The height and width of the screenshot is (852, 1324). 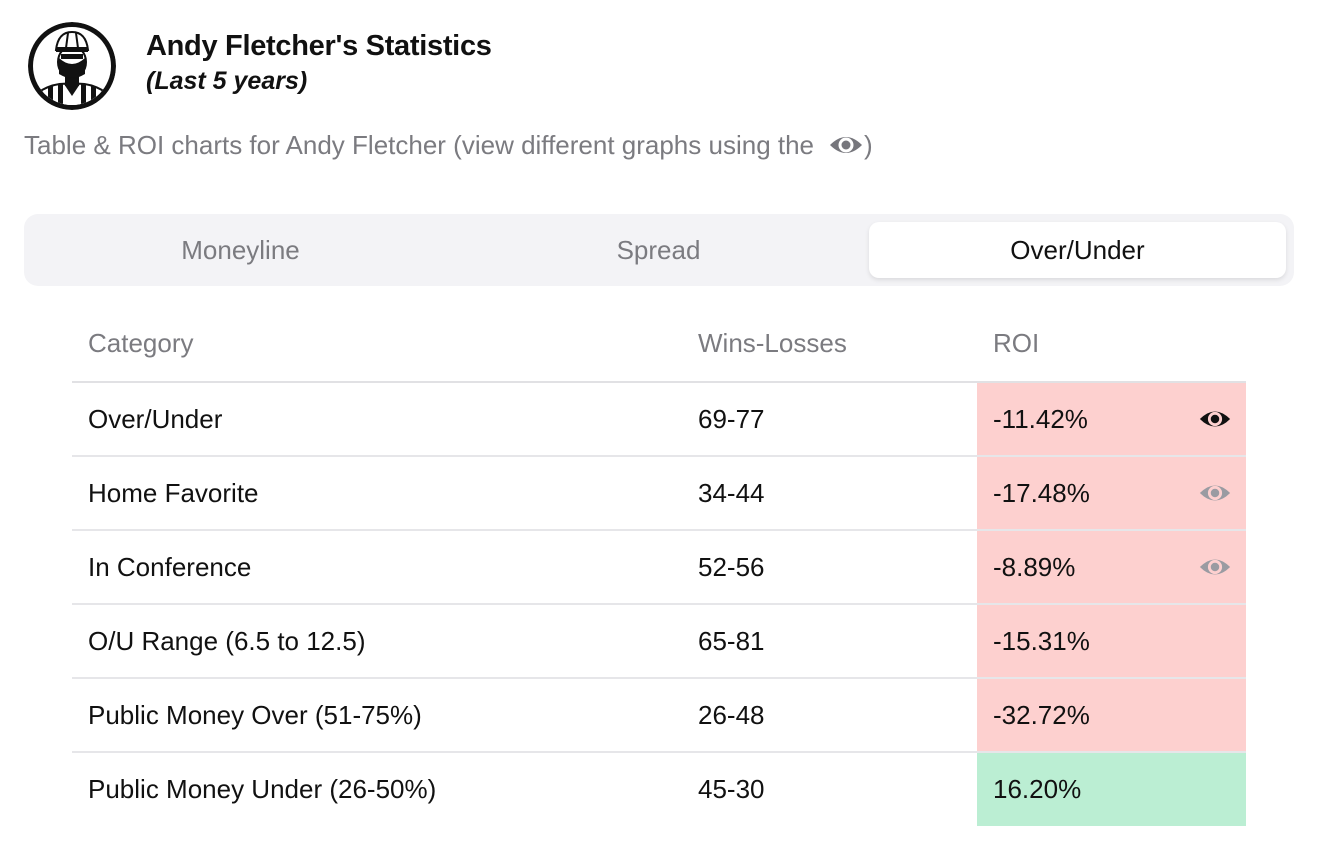 I want to click on table-row: Home Favorite 34-44 -17.48%, so click(x=659, y=493).